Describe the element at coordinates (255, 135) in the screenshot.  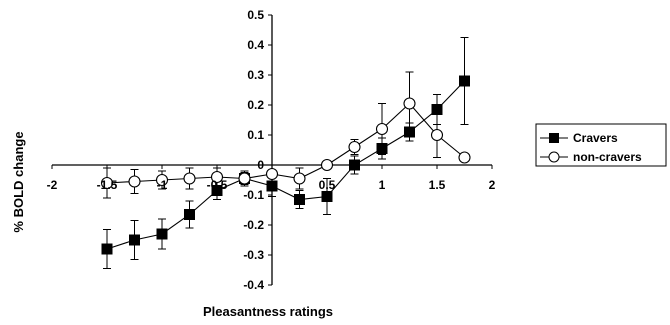
I see `y-tick-label: 0.1` at that location.